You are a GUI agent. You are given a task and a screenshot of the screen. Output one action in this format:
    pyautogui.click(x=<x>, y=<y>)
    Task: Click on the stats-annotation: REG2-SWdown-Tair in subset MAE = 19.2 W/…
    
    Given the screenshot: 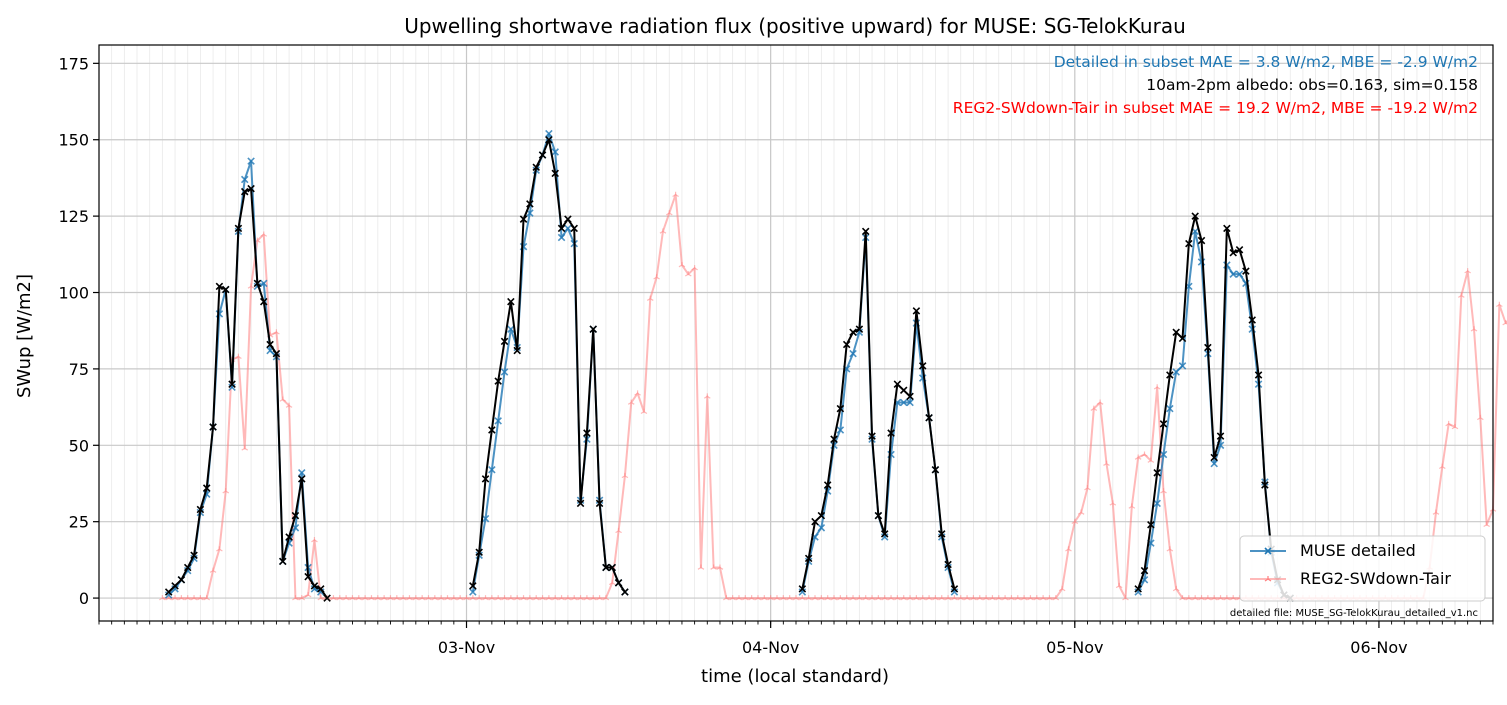 What is the action you would take?
    pyautogui.click(x=1215, y=108)
    